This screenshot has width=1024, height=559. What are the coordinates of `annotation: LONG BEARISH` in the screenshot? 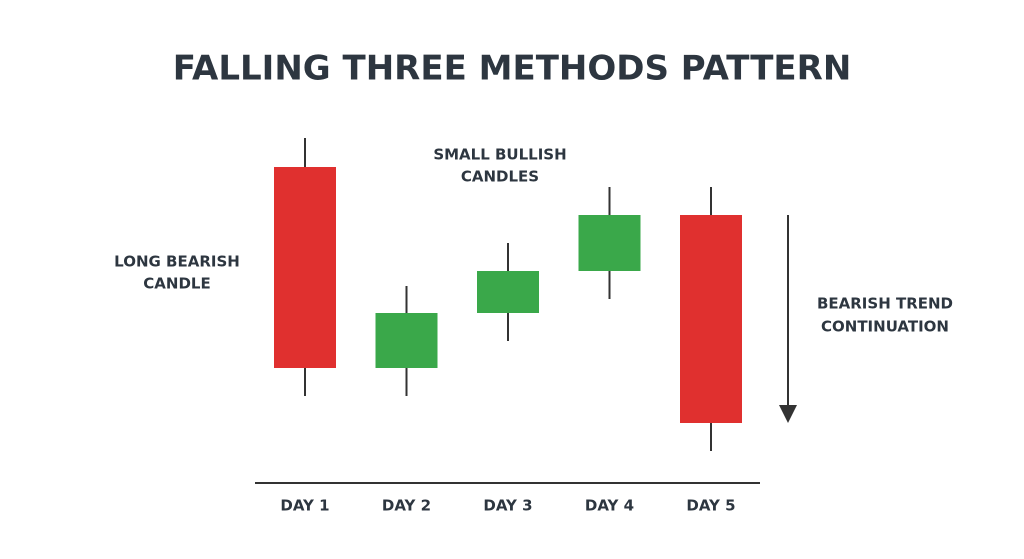 It's located at (177, 262).